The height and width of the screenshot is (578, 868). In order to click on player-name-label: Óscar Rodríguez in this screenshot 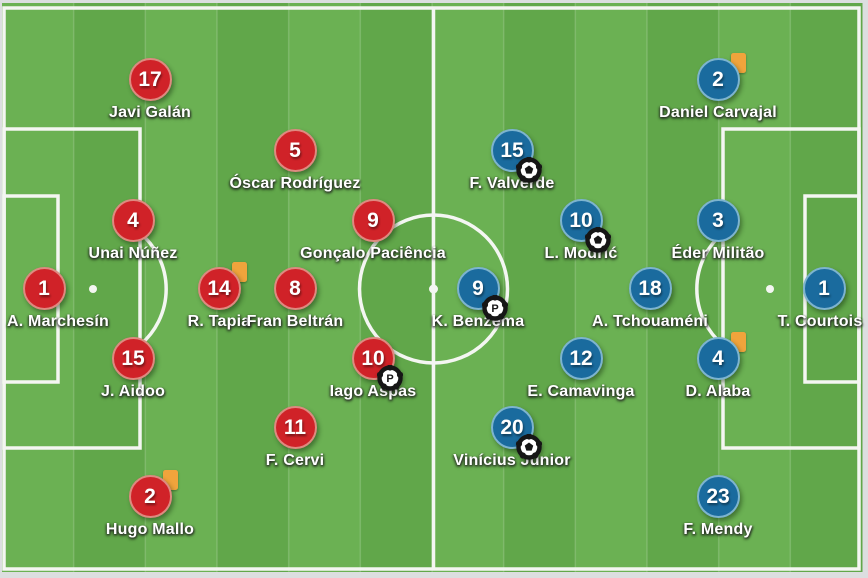, I will do `click(295, 183)`.